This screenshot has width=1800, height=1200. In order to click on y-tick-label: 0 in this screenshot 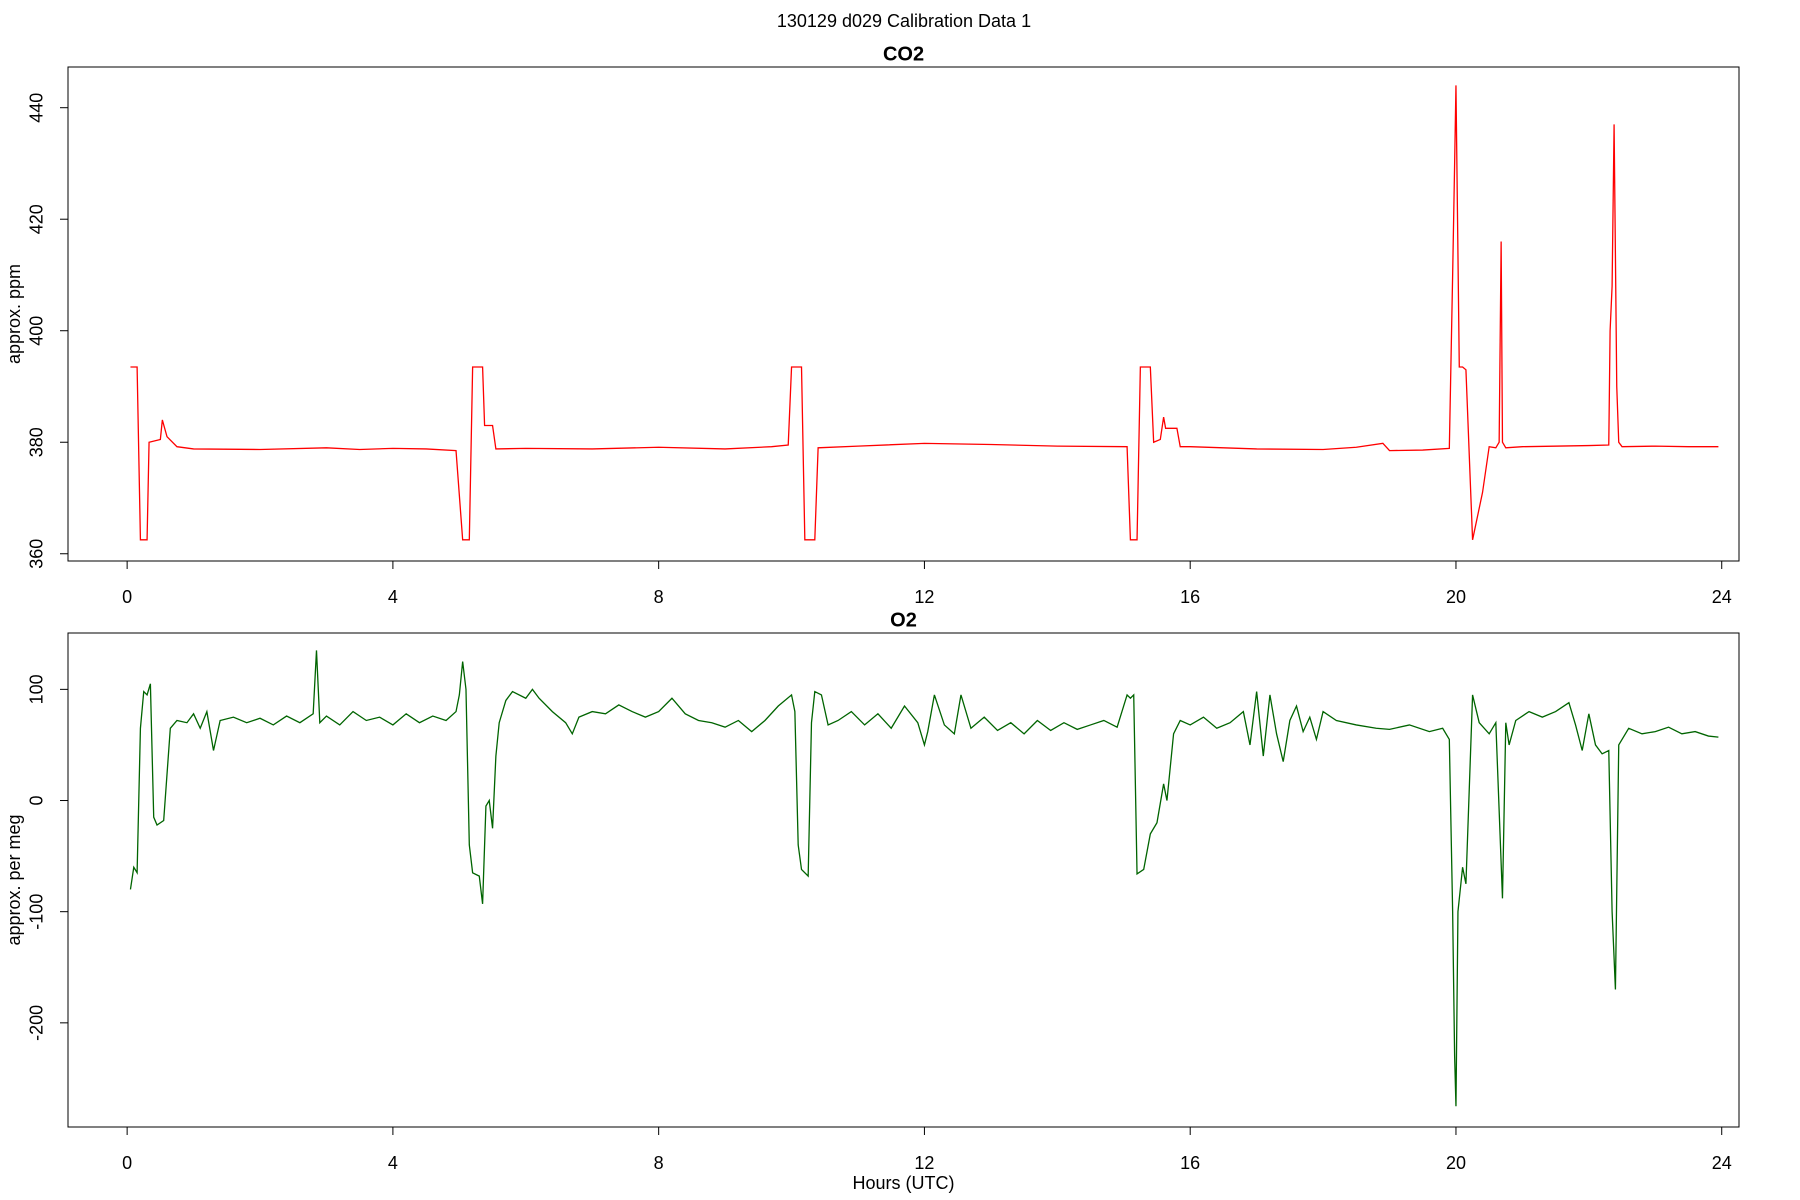, I will do `click(37, 801)`.